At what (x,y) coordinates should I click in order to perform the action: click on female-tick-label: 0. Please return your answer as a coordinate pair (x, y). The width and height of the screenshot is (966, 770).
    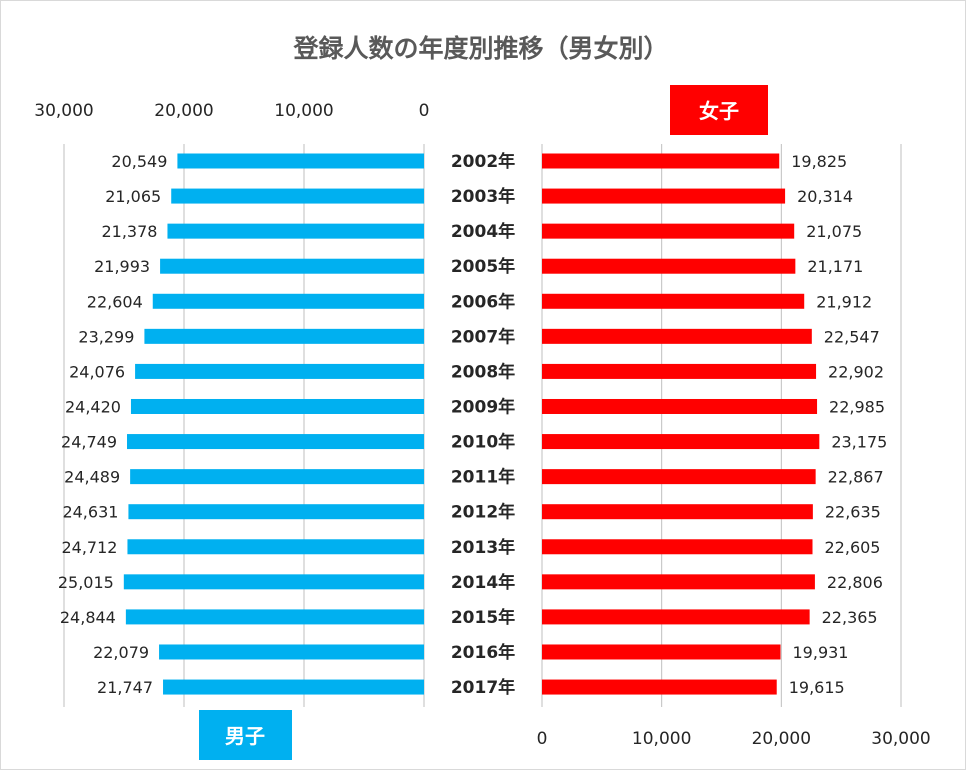
    Looking at the image, I should click on (542, 739).